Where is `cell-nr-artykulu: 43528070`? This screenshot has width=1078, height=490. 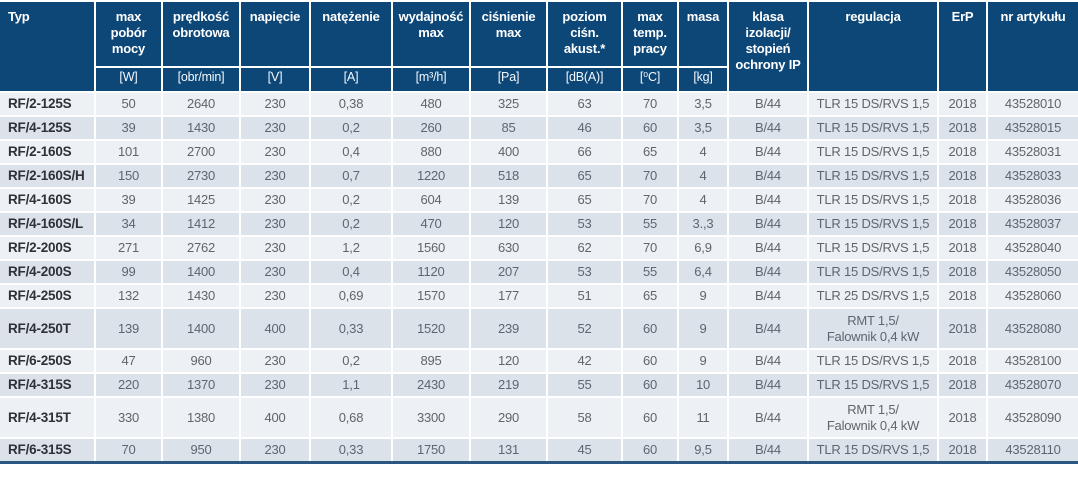
cell-nr-artykulu: 43528070 is located at coordinates (1032, 385).